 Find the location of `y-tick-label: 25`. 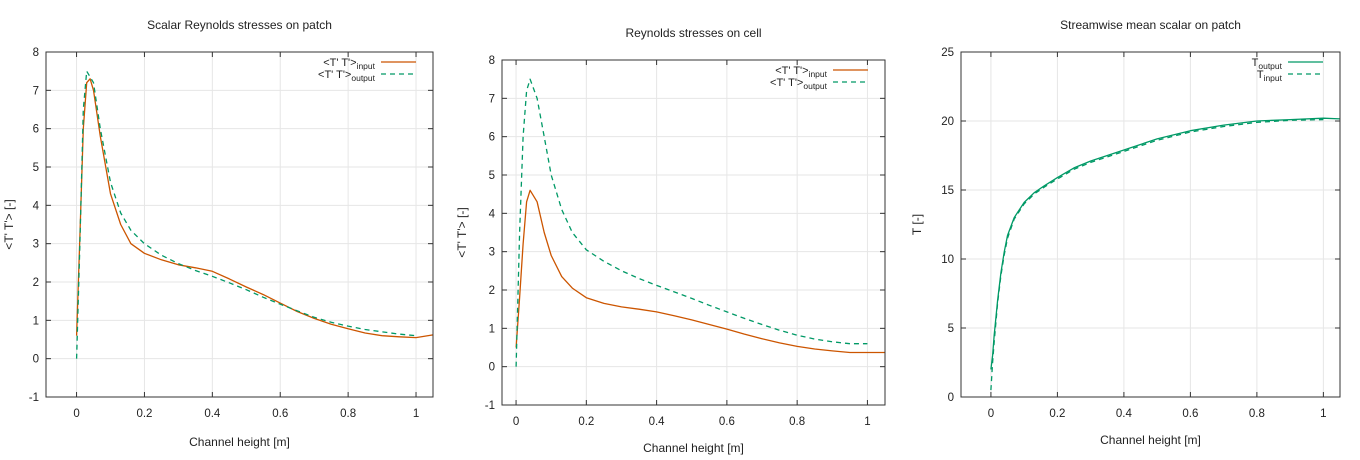

y-tick-label: 25 is located at coordinates (947, 53).